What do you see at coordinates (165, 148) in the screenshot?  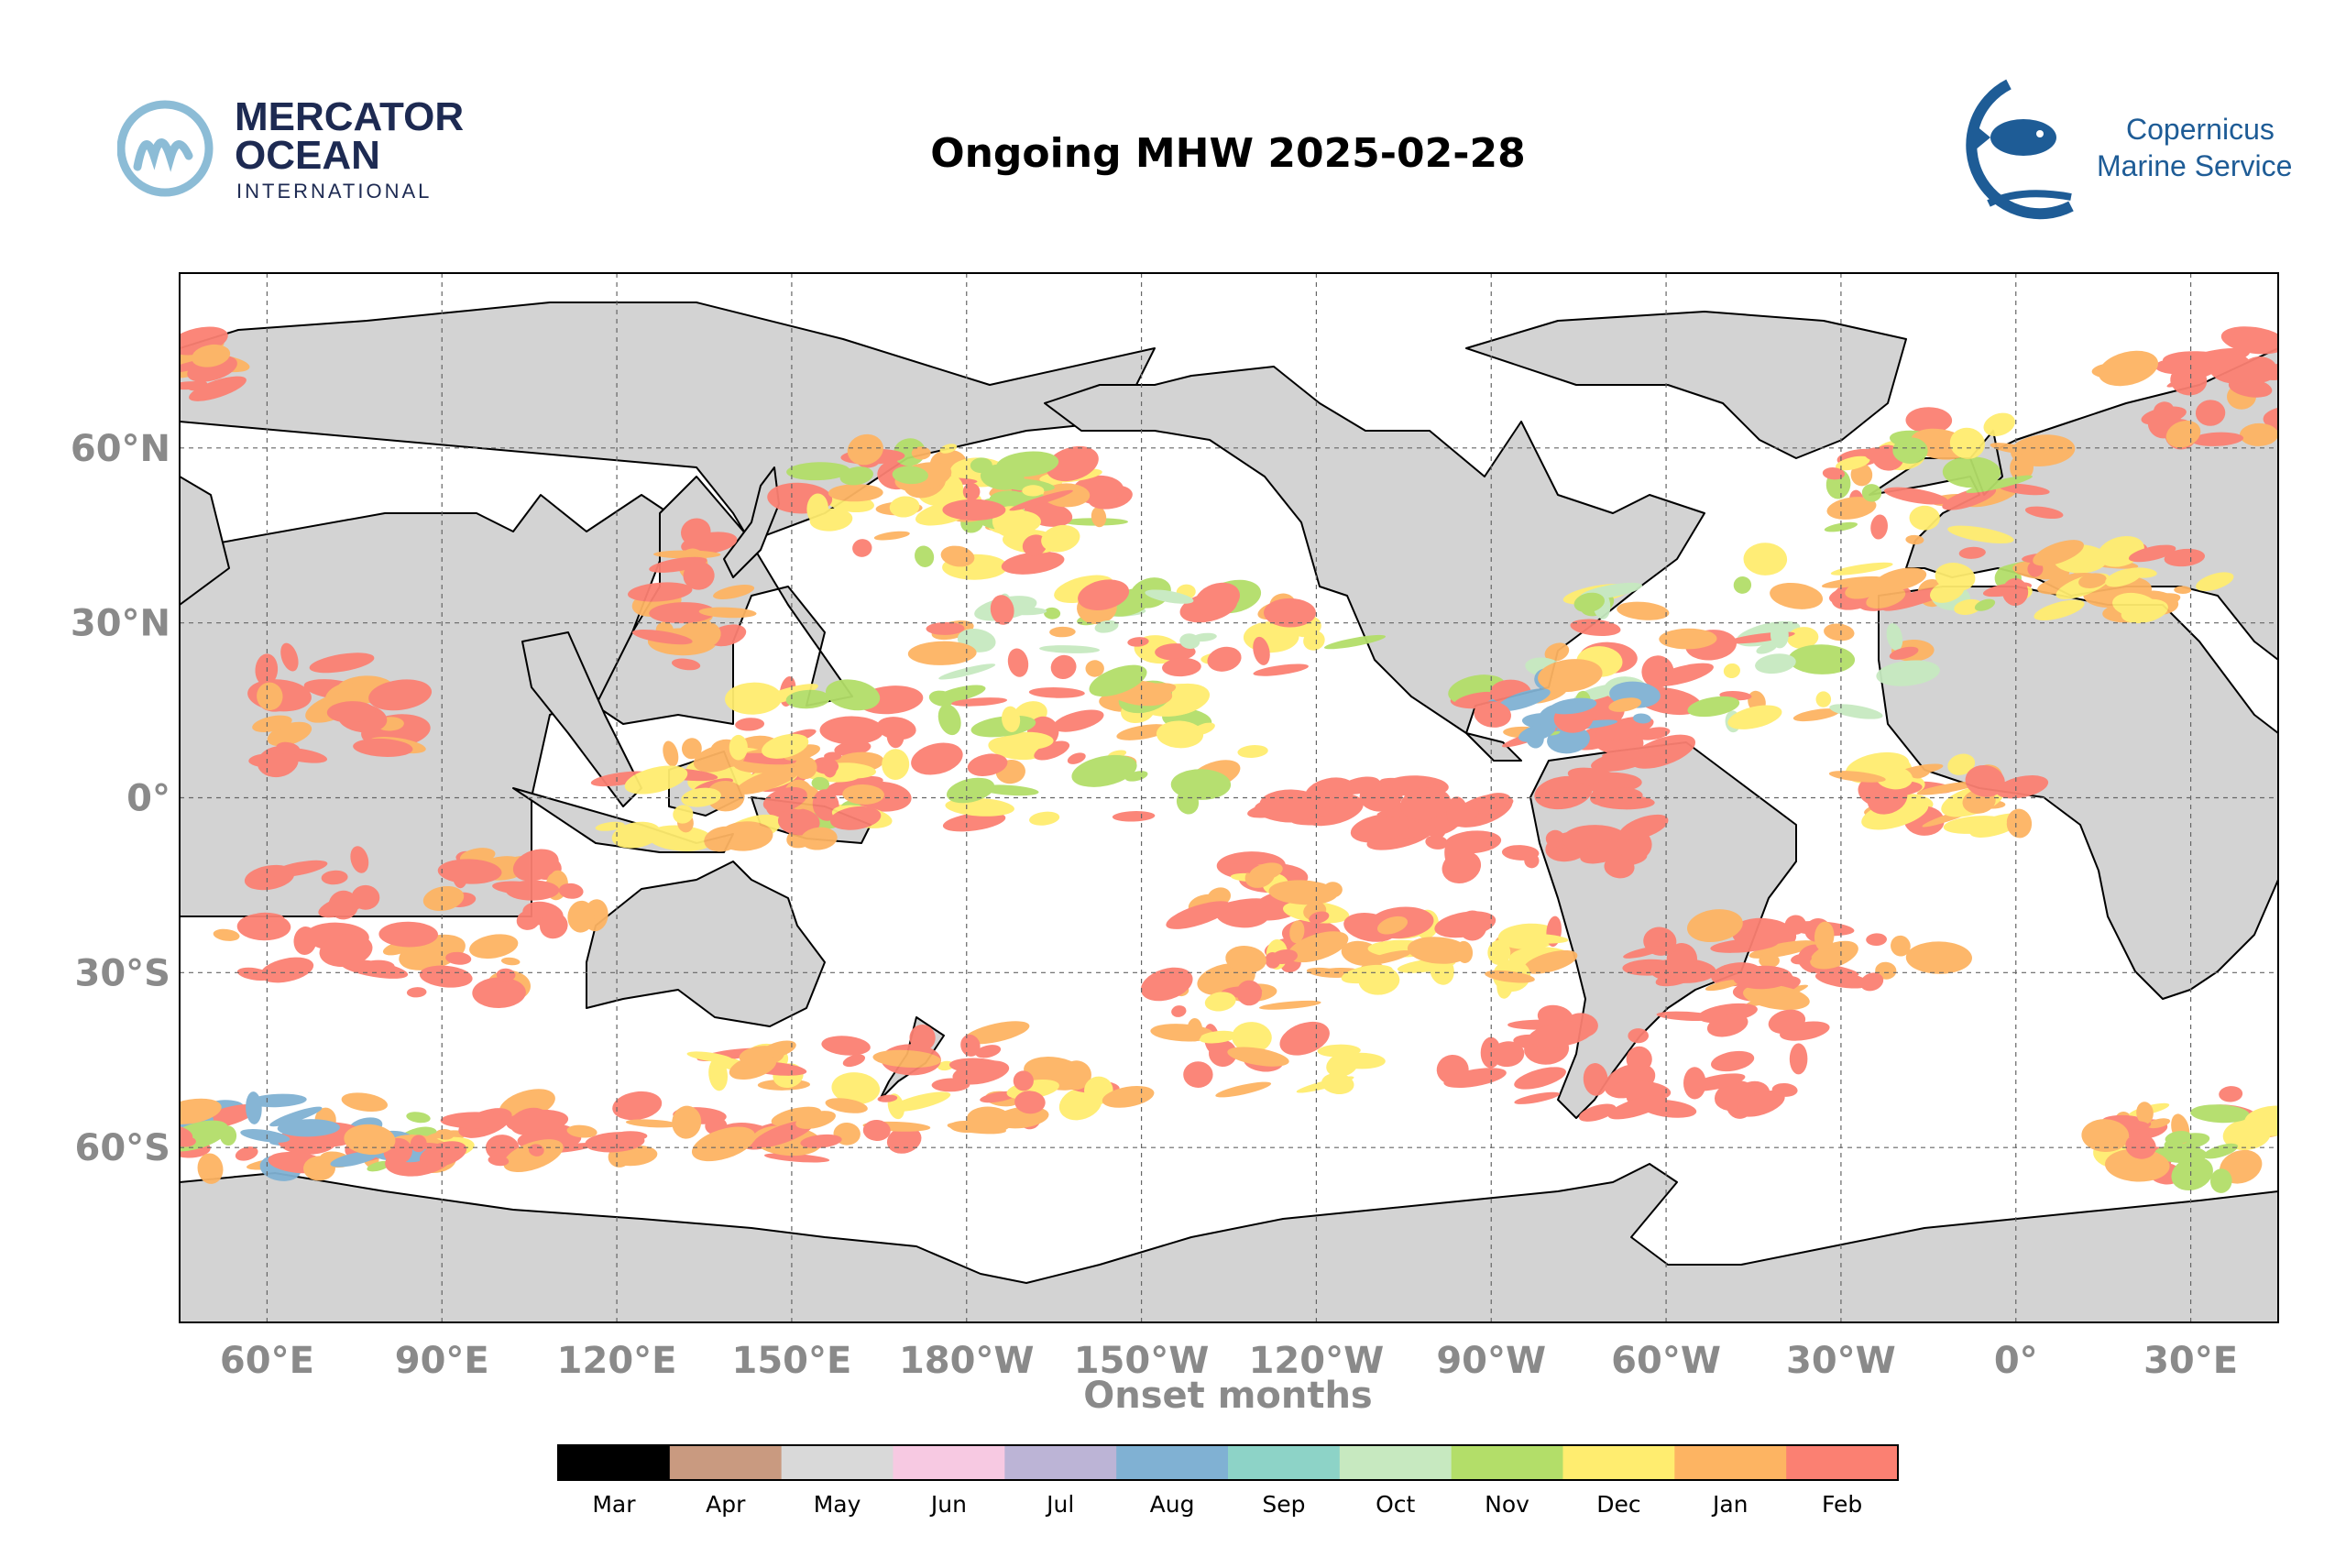 I see `m-wave-icon` at bounding box center [165, 148].